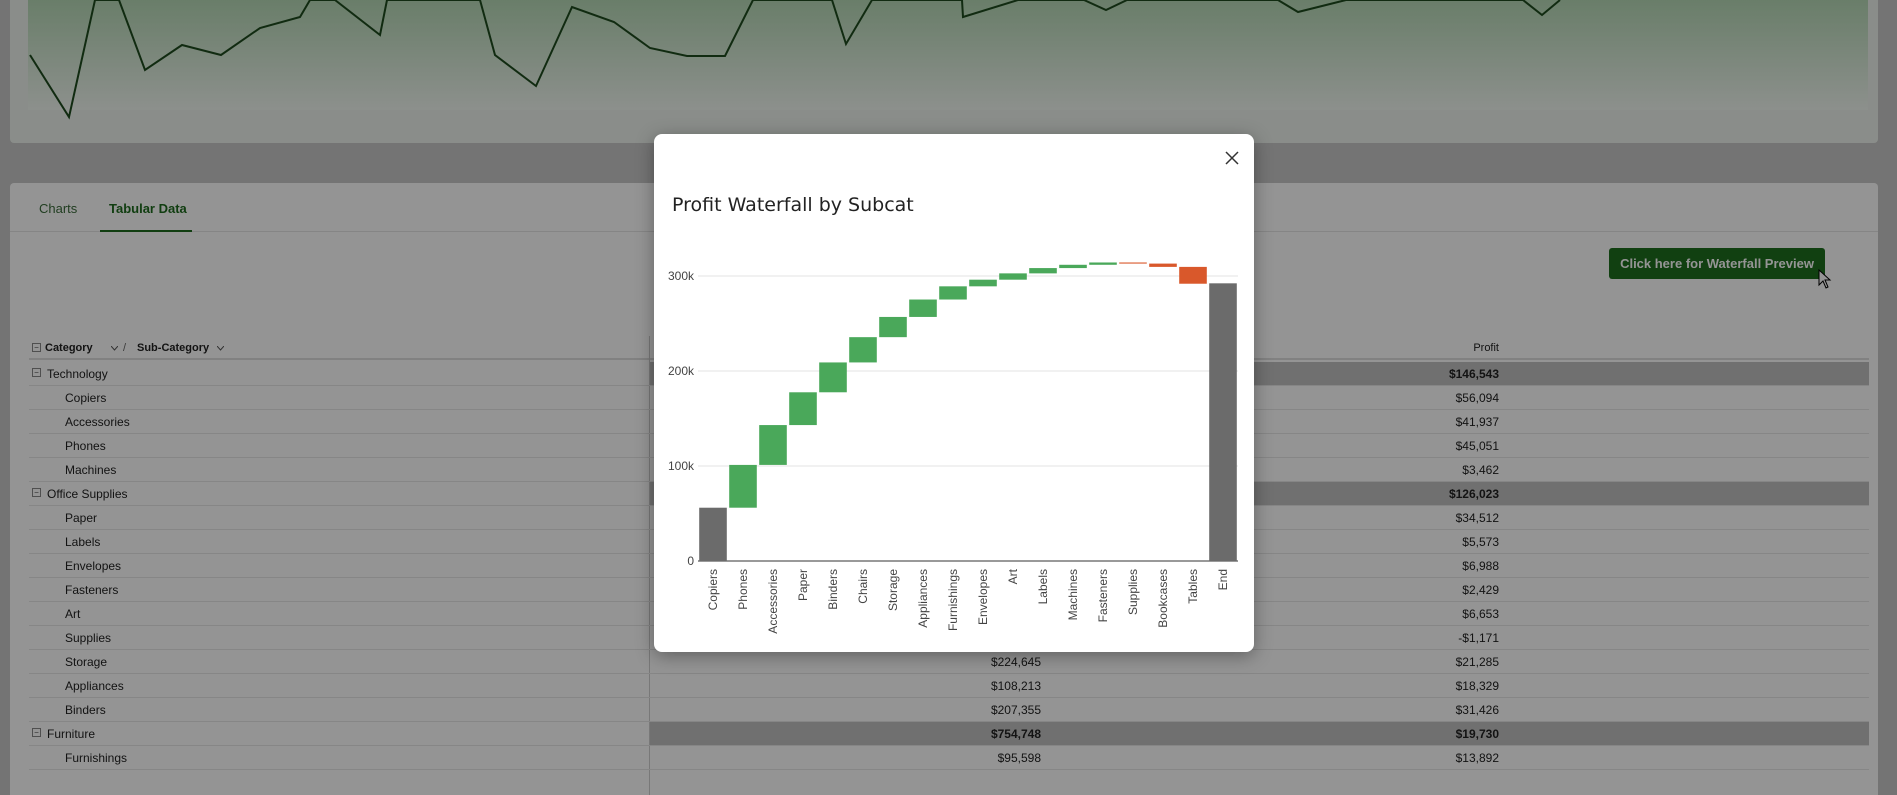 Image resolution: width=1897 pixels, height=795 pixels. Describe the element at coordinates (773, 601) in the screenshot. I see `x-tick-label: Accessories` at that location.